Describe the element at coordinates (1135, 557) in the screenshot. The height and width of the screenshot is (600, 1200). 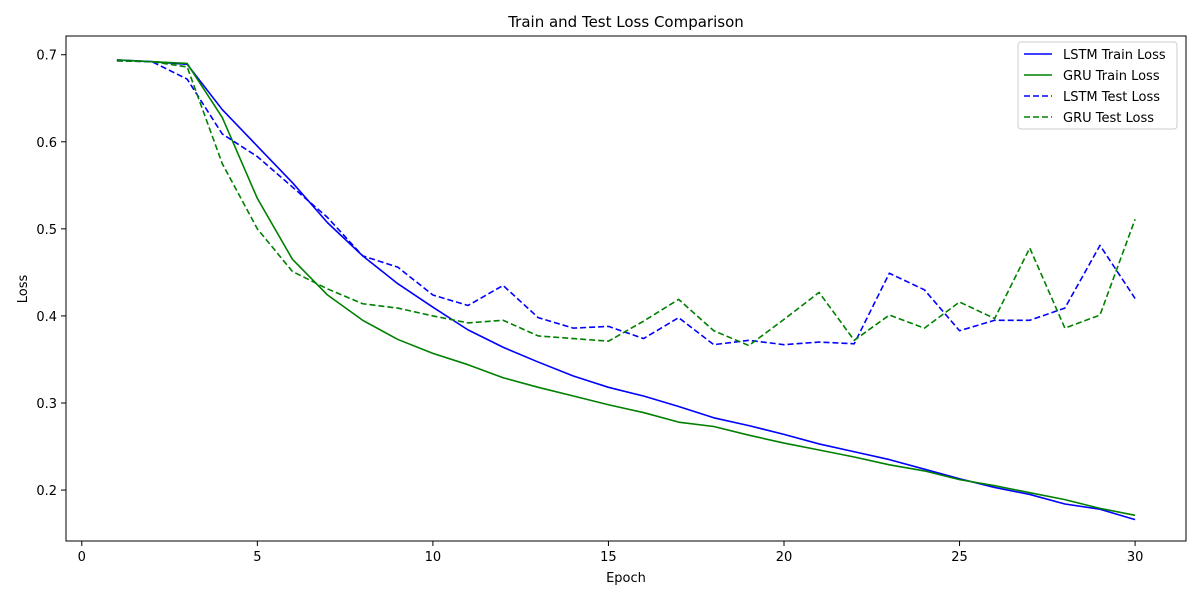
I see `x-tick-label: 30` at that location.